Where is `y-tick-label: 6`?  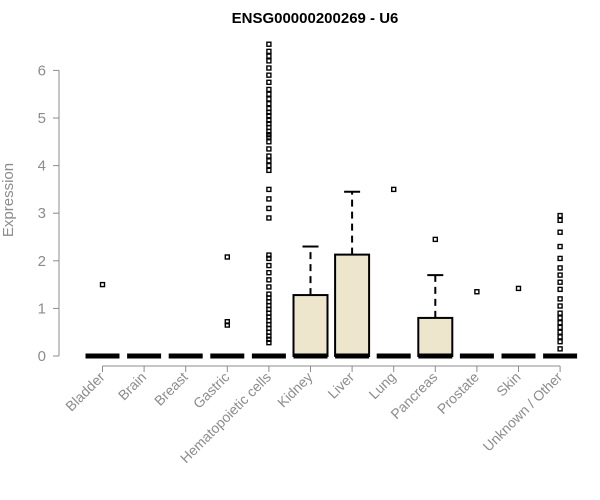
y-tick-label: 6 is located at coordinates (42, 70).